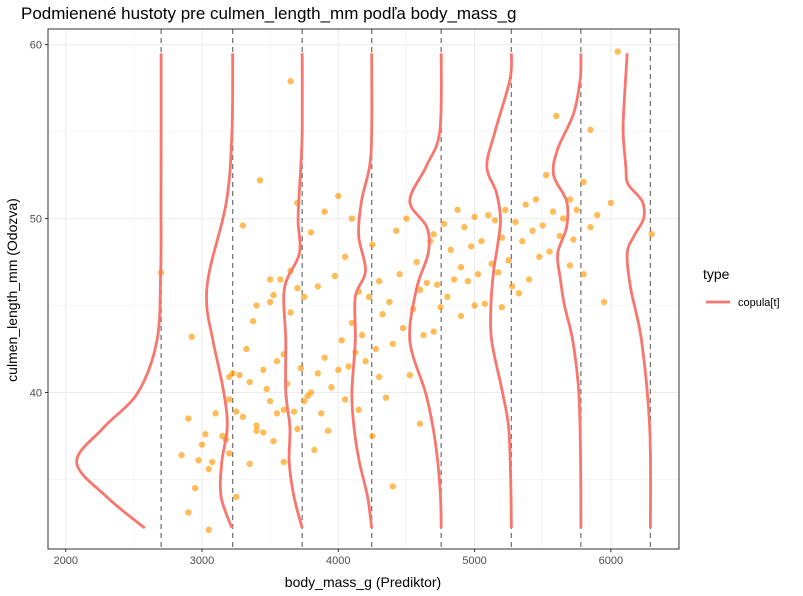  I want to click on x-axis-title: body_mass_g (Prediktor), so click(363, 582).